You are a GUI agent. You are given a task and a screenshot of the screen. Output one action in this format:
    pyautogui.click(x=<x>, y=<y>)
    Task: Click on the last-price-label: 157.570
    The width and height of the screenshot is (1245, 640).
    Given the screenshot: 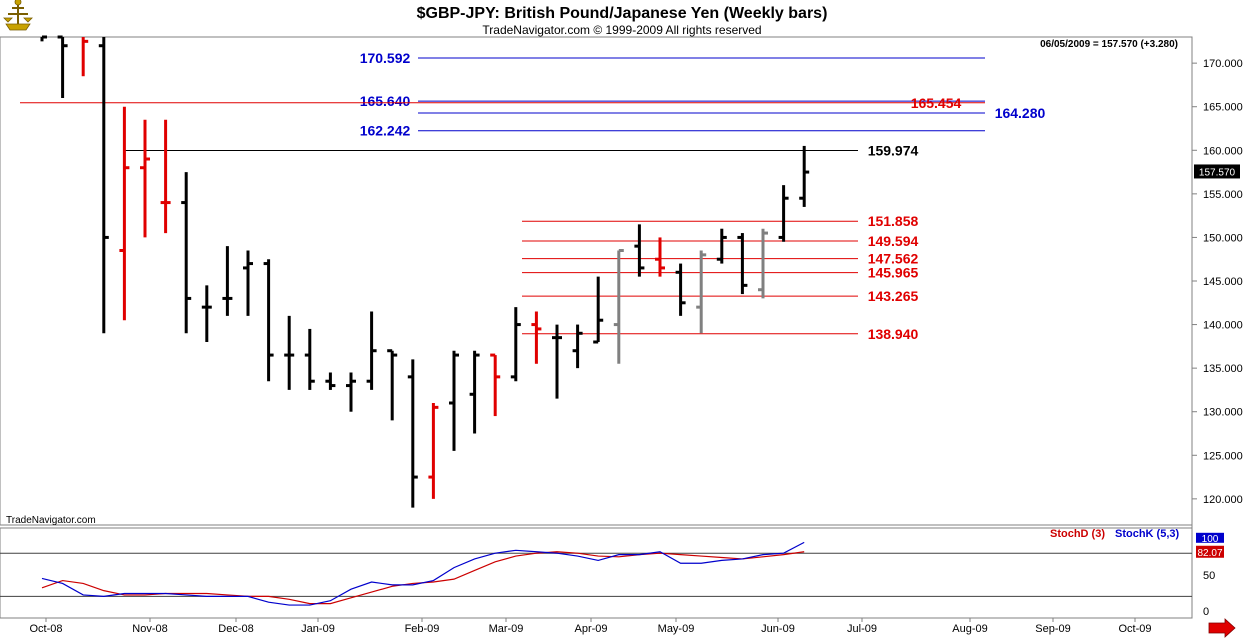 What is the action you would take?
    pyautogui.click(x=1217, y=172)
    